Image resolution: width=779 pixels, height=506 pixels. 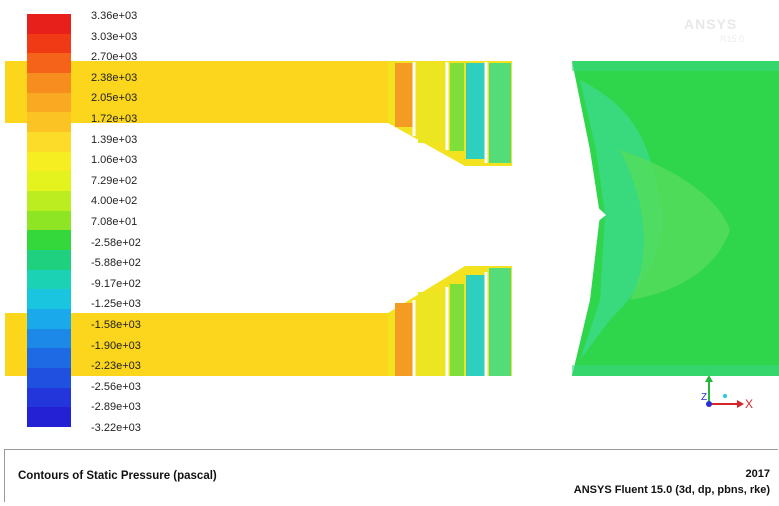 I want to click on colorbar-label: 1.72e+03, so click(x=114, y=119).